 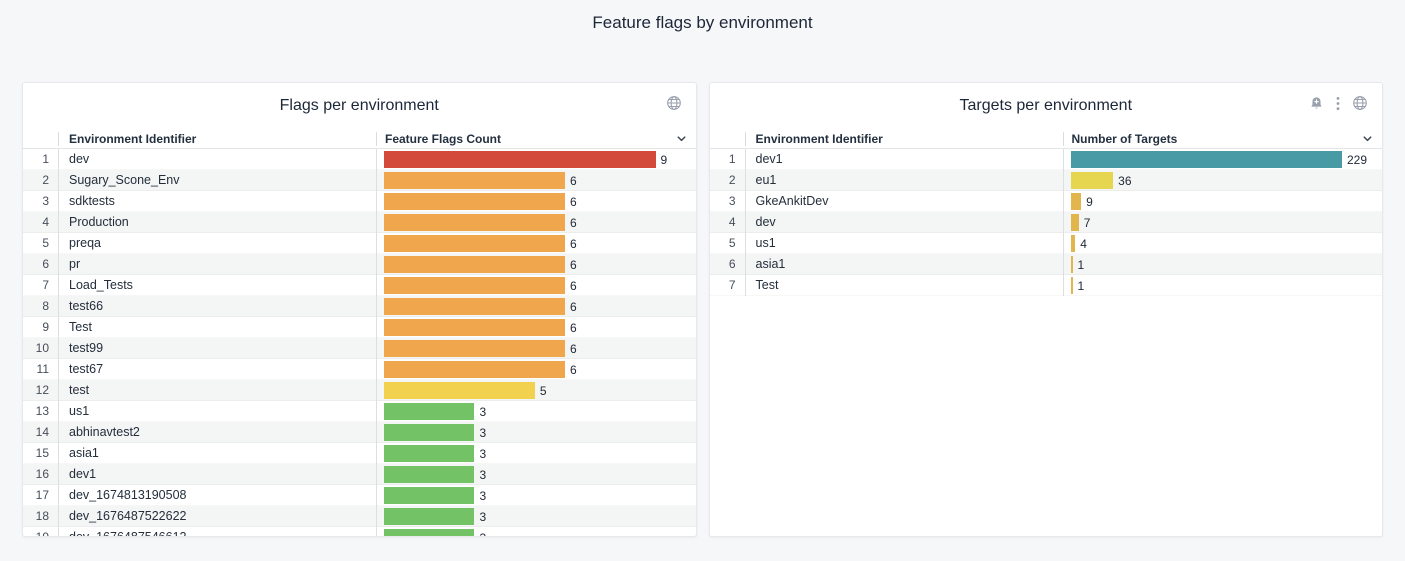 I want to click on table-row: 17 dev_1674813190508 3, so click(x=359, y=495).